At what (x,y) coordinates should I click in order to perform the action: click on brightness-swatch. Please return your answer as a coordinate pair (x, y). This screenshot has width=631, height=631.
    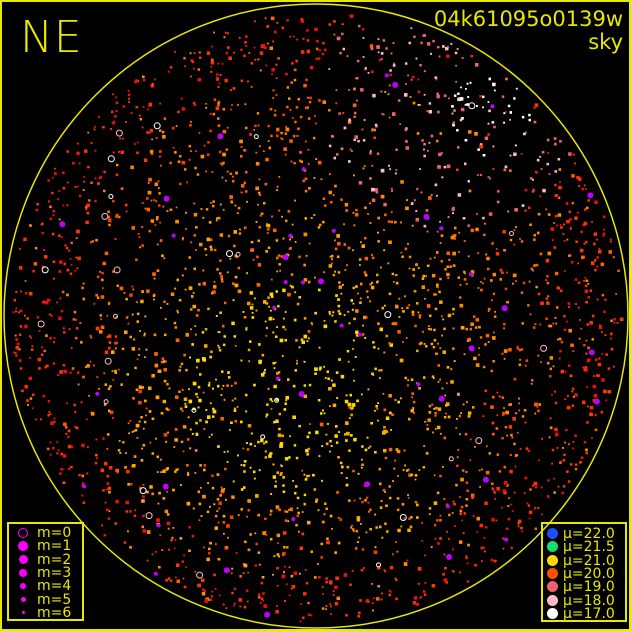
    Looking at the image, I should click on (552, 587).